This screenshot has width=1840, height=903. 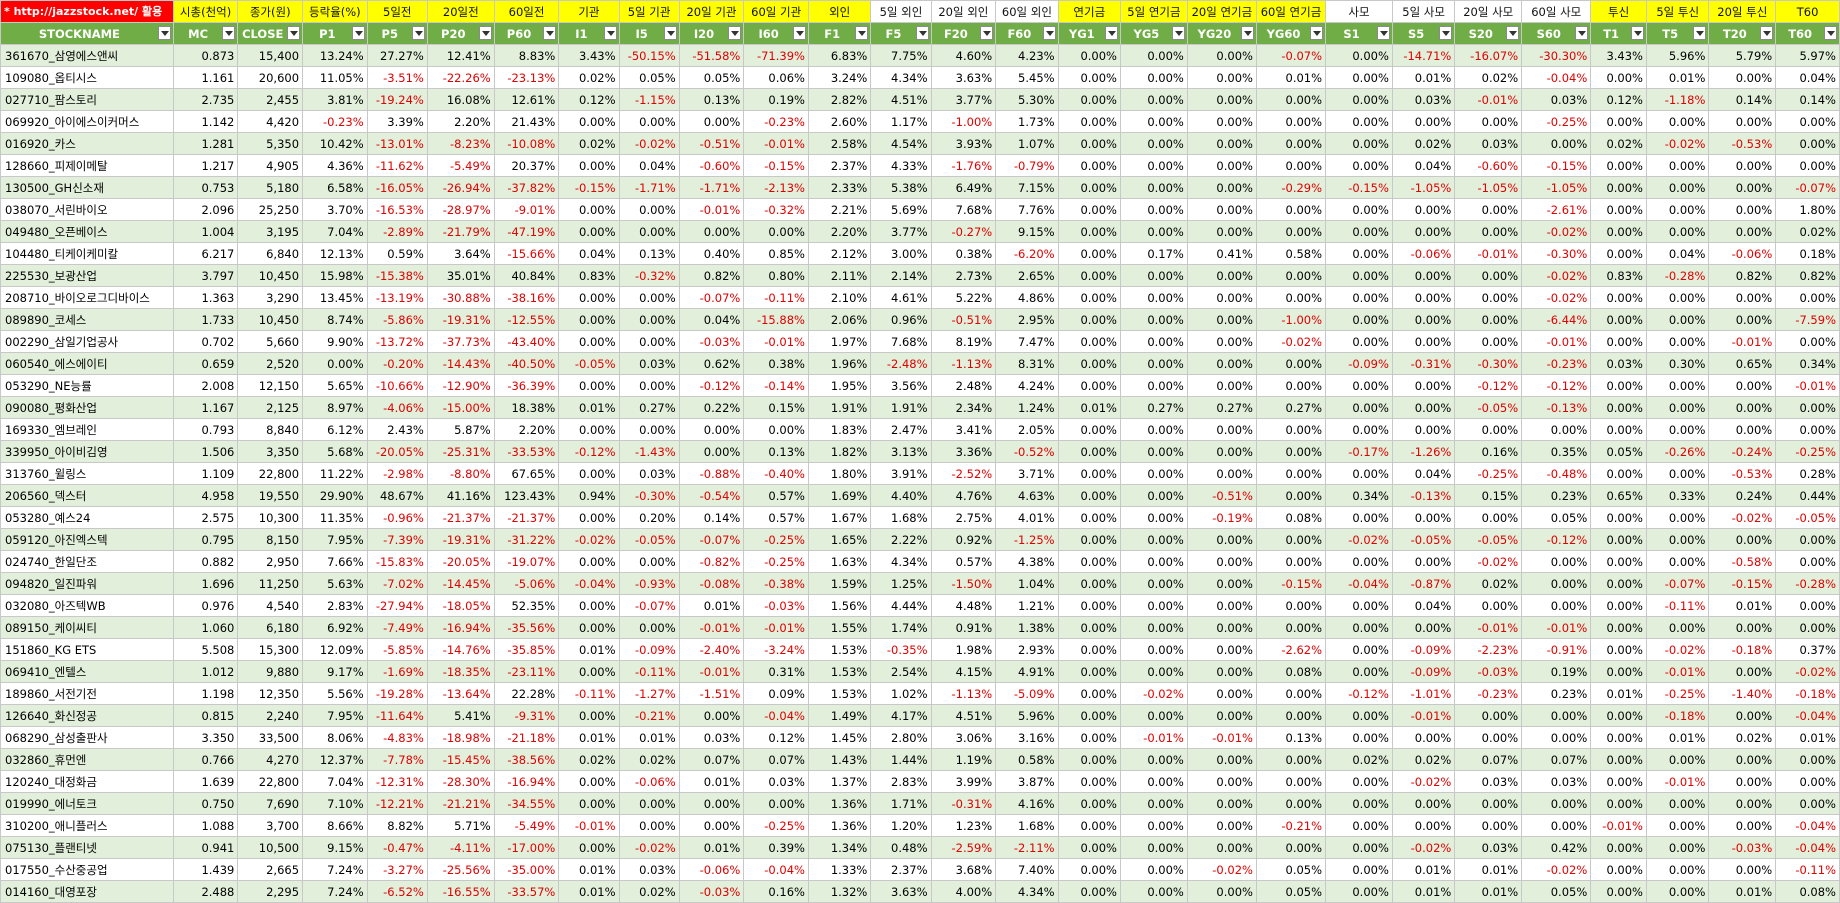 What do you see at coordinates (1221, 407) in the screenshot?
I see `value-cell: 0.27%` at bounding box center [1221, 407].